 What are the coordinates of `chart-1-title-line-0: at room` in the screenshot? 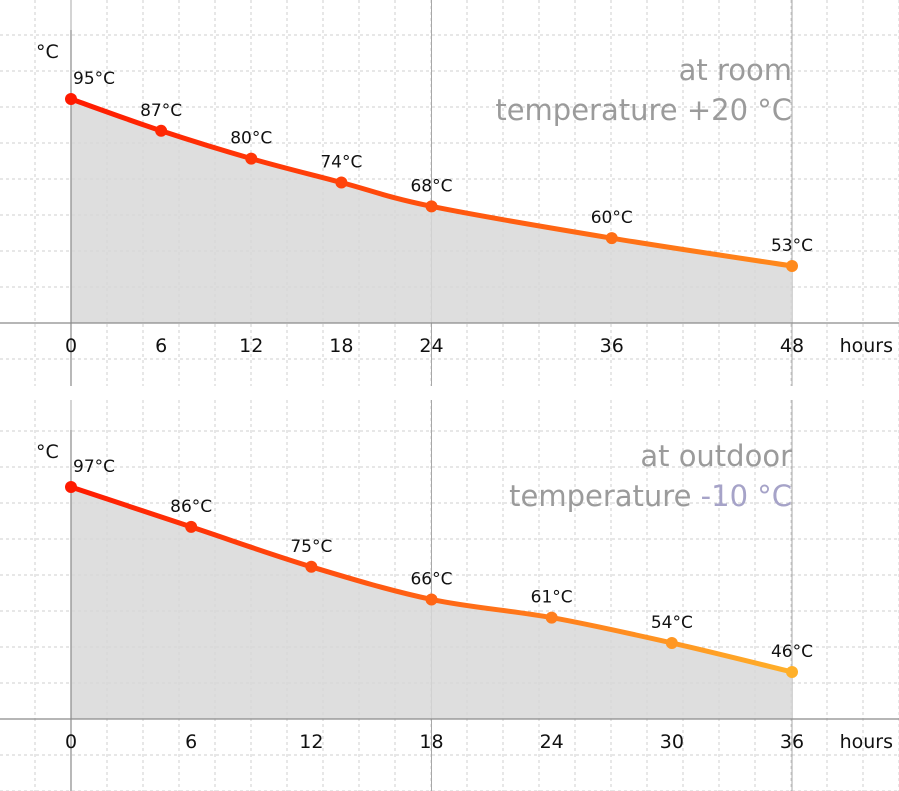 It's located at (735, 70).